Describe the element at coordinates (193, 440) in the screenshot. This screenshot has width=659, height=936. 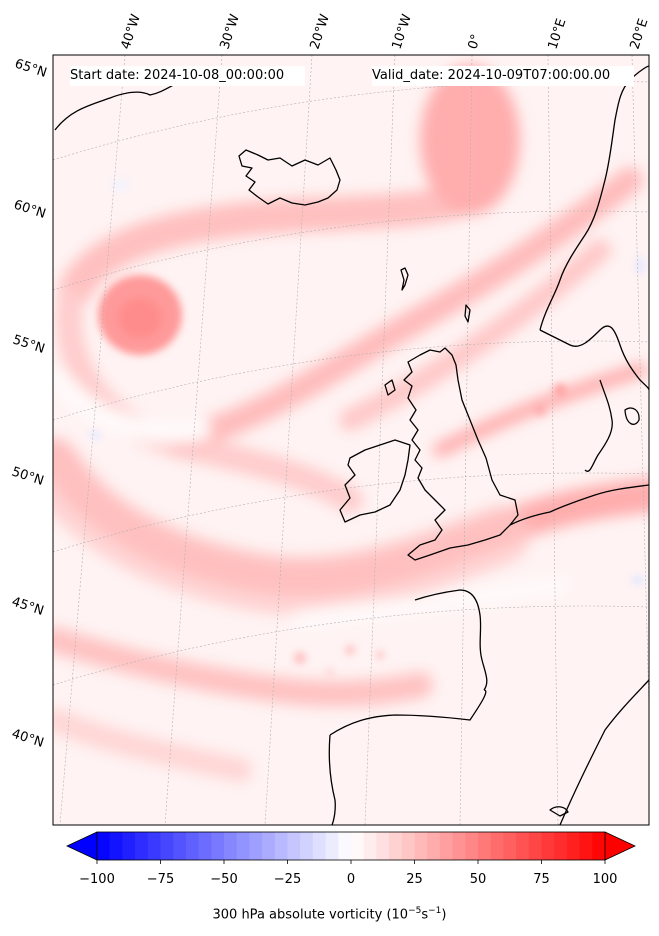
I see `meridian-30w` at that location.